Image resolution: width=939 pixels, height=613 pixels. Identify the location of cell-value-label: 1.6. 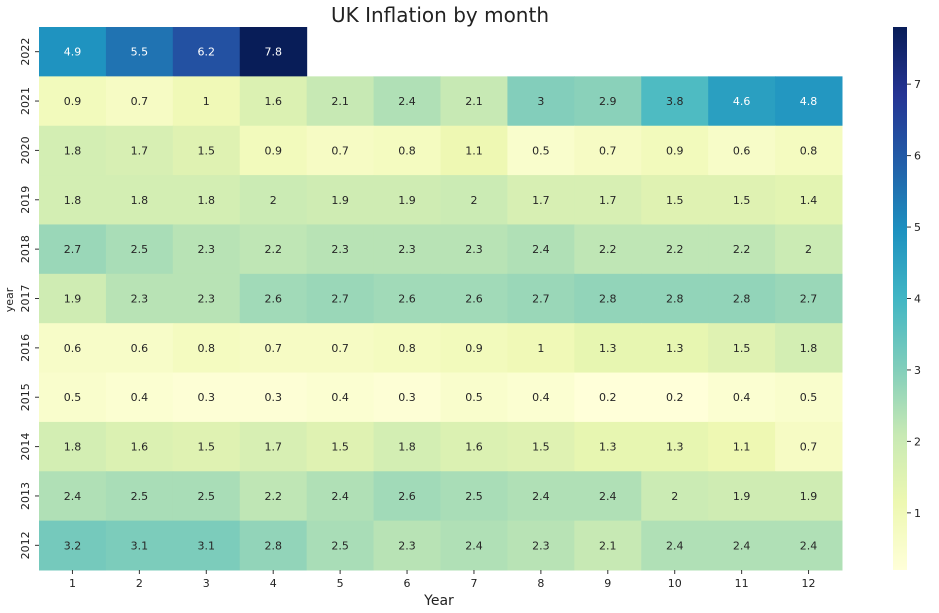
(474, 447).